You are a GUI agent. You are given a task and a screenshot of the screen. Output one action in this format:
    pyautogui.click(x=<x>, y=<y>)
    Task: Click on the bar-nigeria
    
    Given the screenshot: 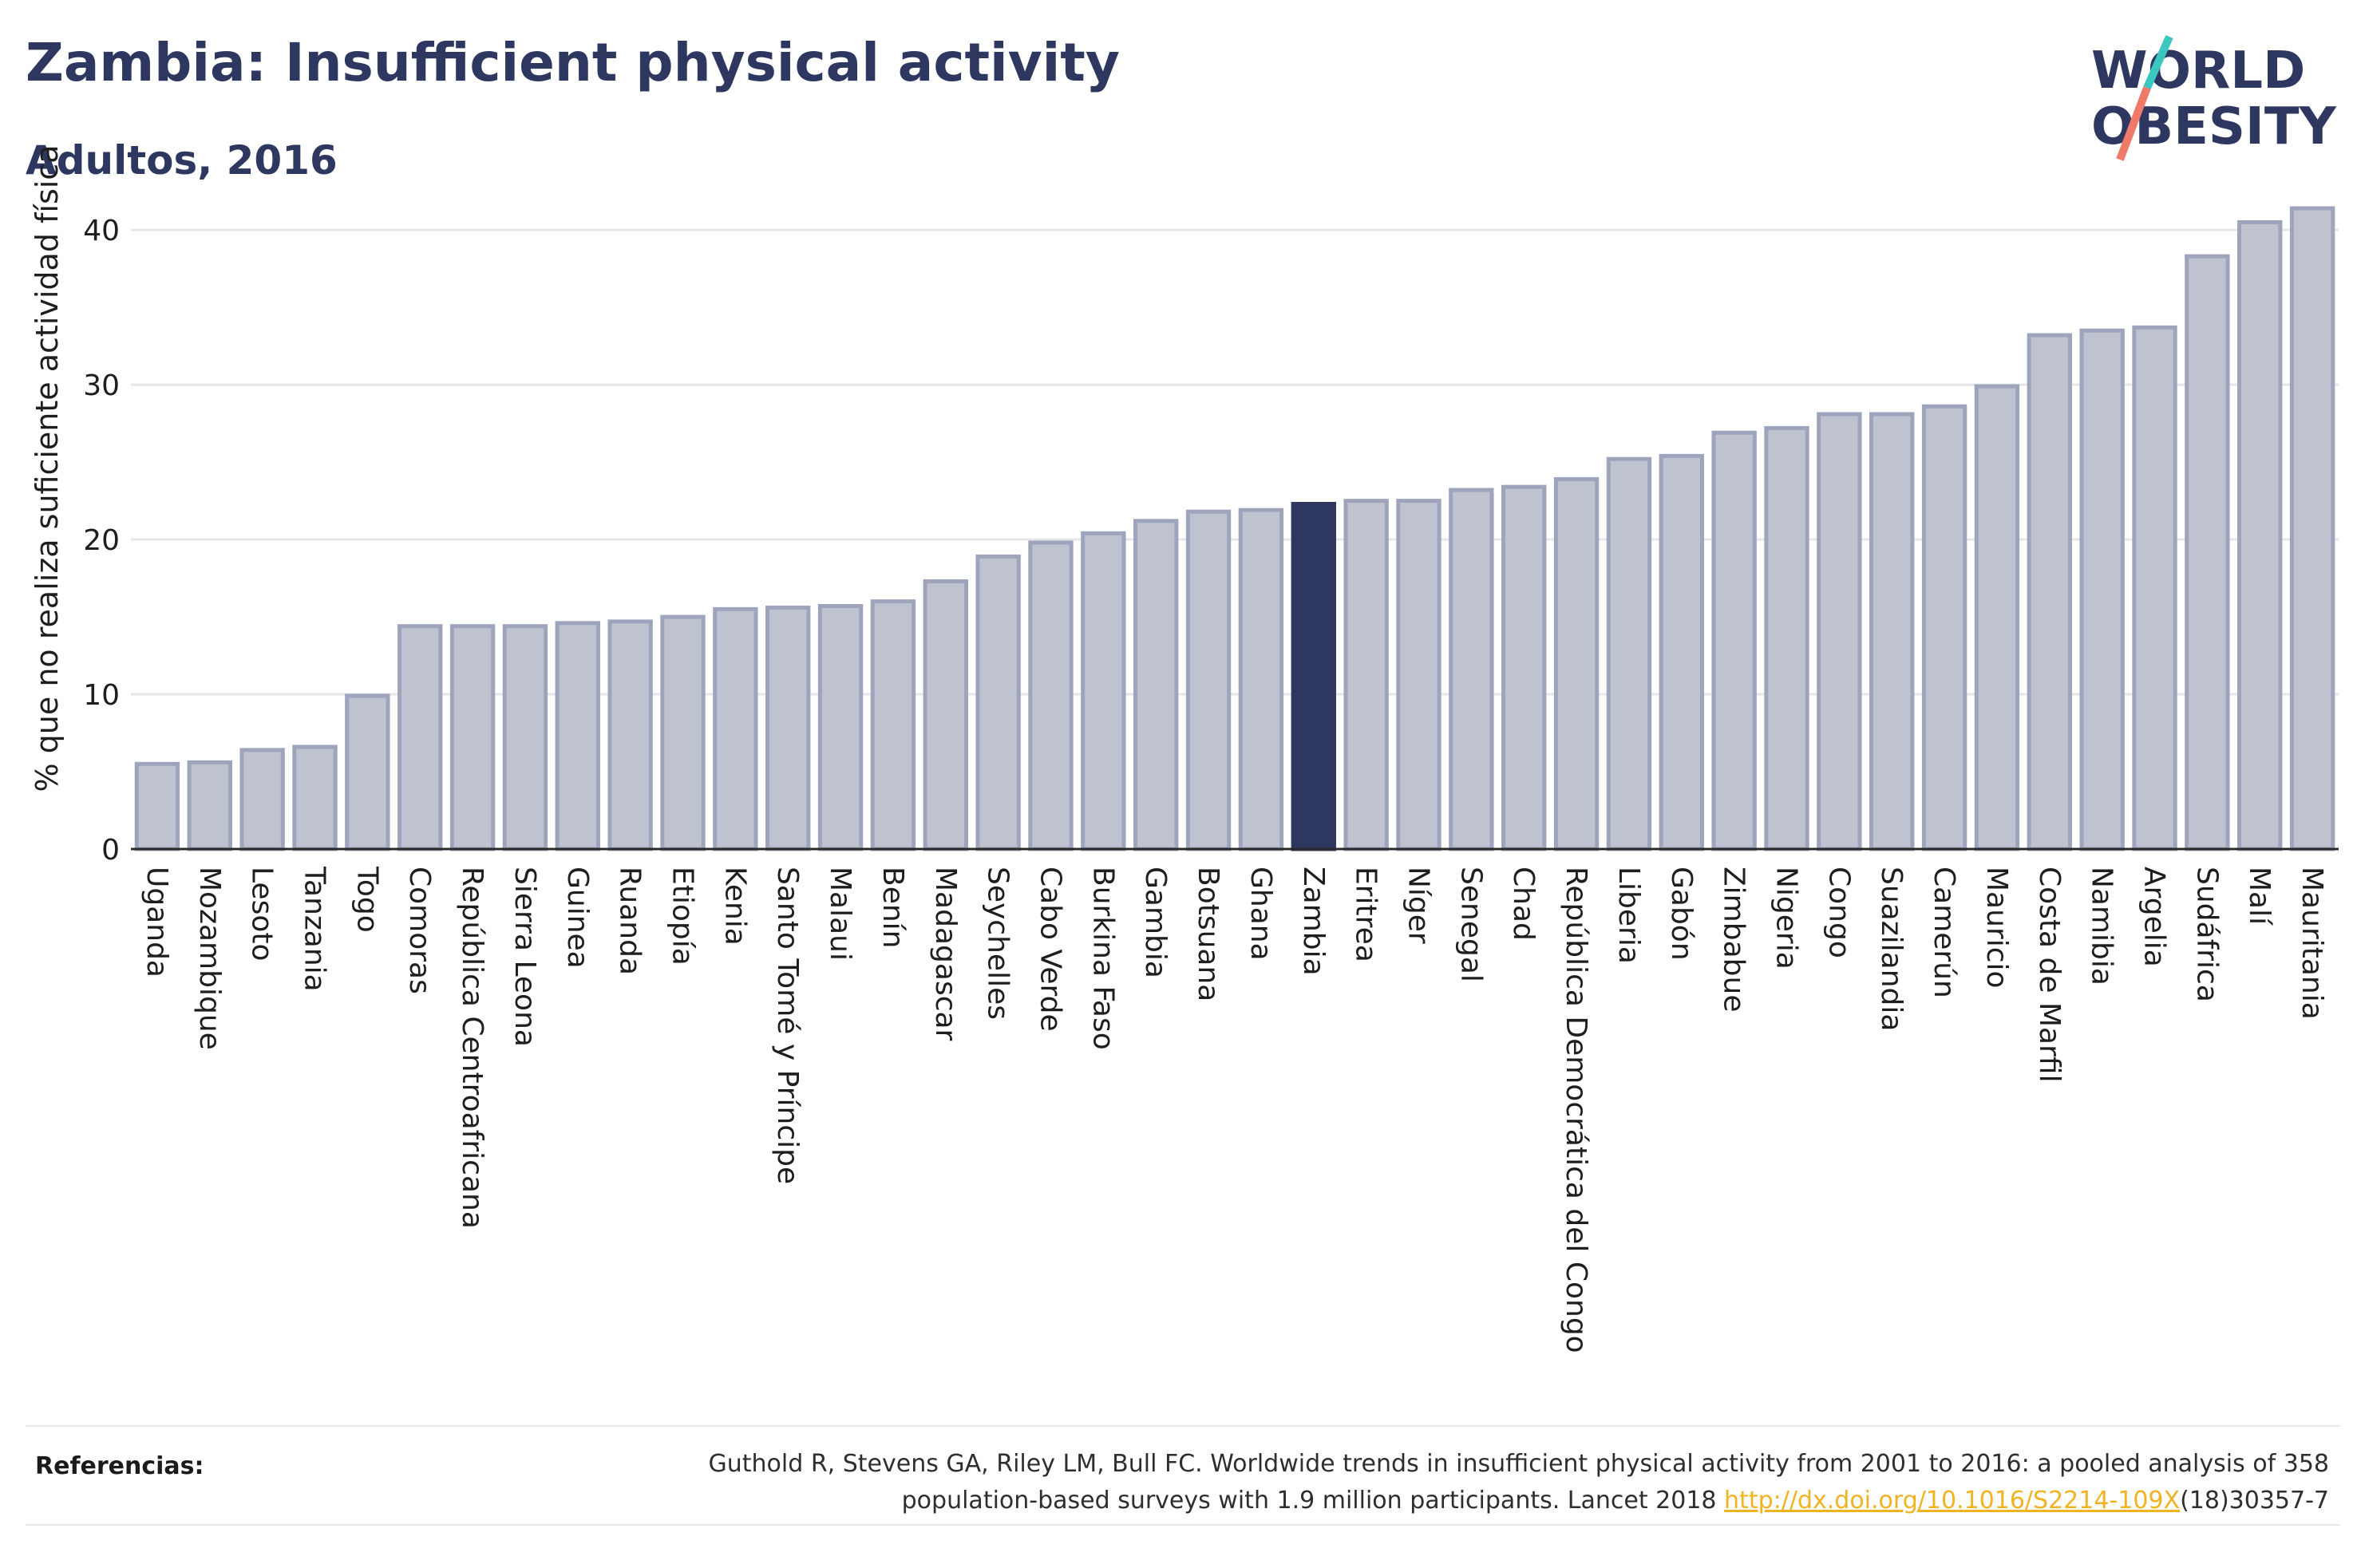 What is the action you would take?
    pyautogui.click(x=1786, y=638)
    